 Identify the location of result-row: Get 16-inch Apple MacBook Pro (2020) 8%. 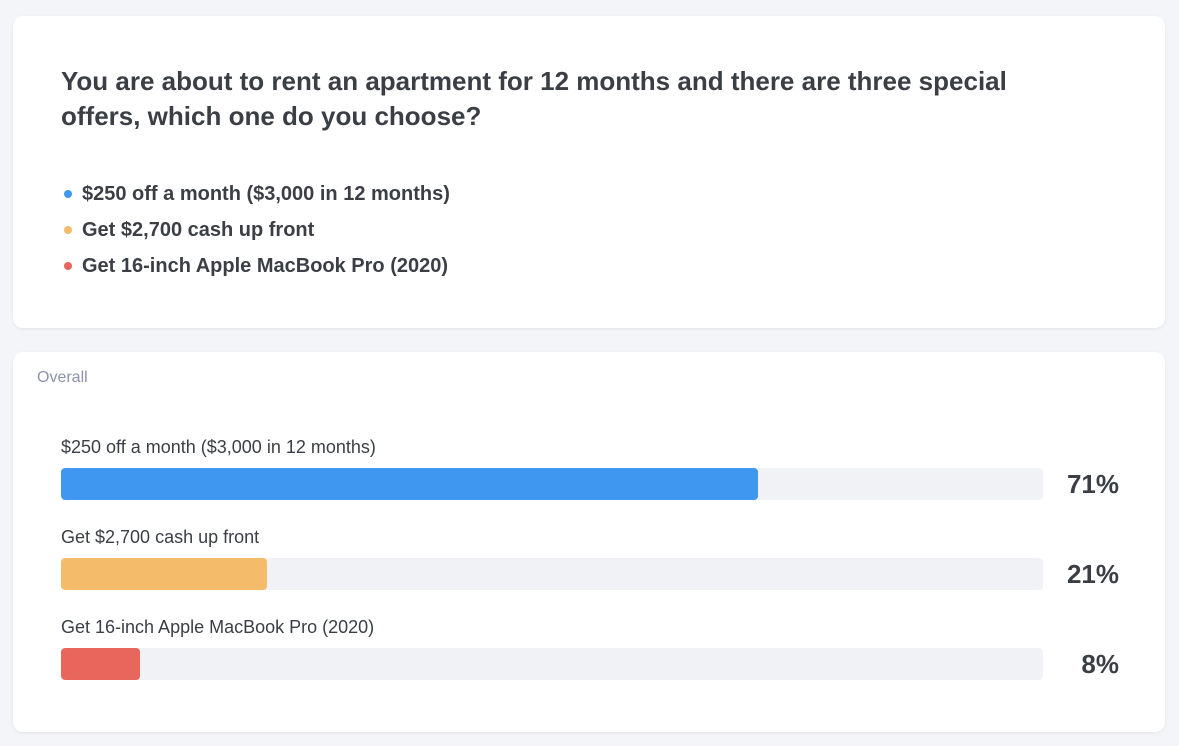
(590, 656).